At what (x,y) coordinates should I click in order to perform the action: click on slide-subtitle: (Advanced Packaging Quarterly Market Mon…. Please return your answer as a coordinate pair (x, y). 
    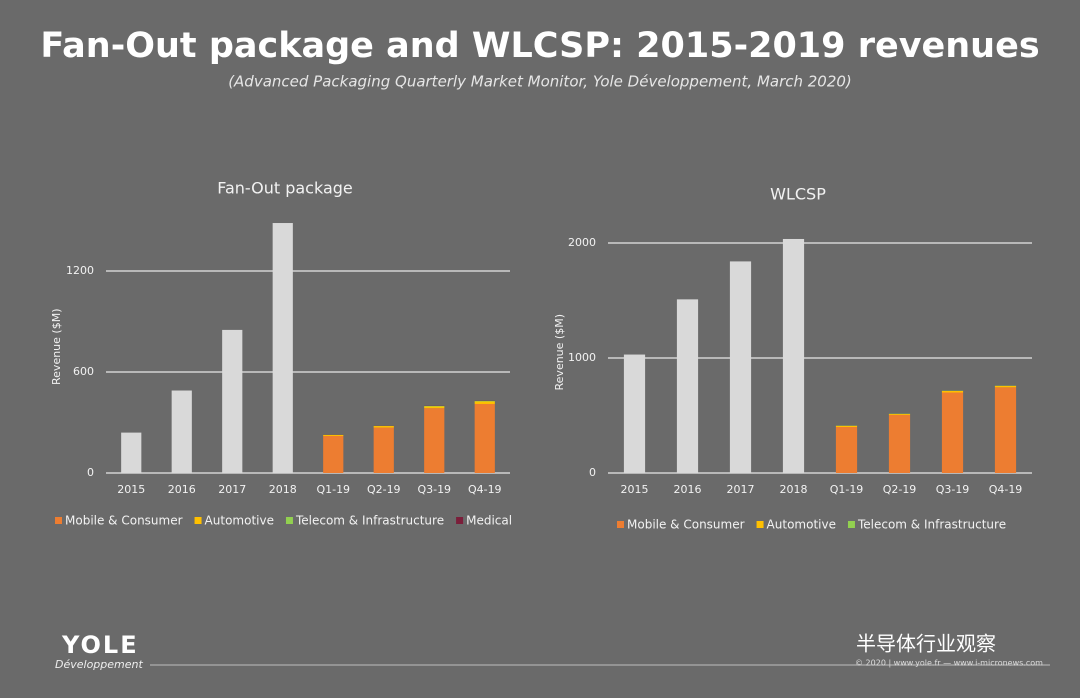
    Looking at the image, I should click on (540, 82).